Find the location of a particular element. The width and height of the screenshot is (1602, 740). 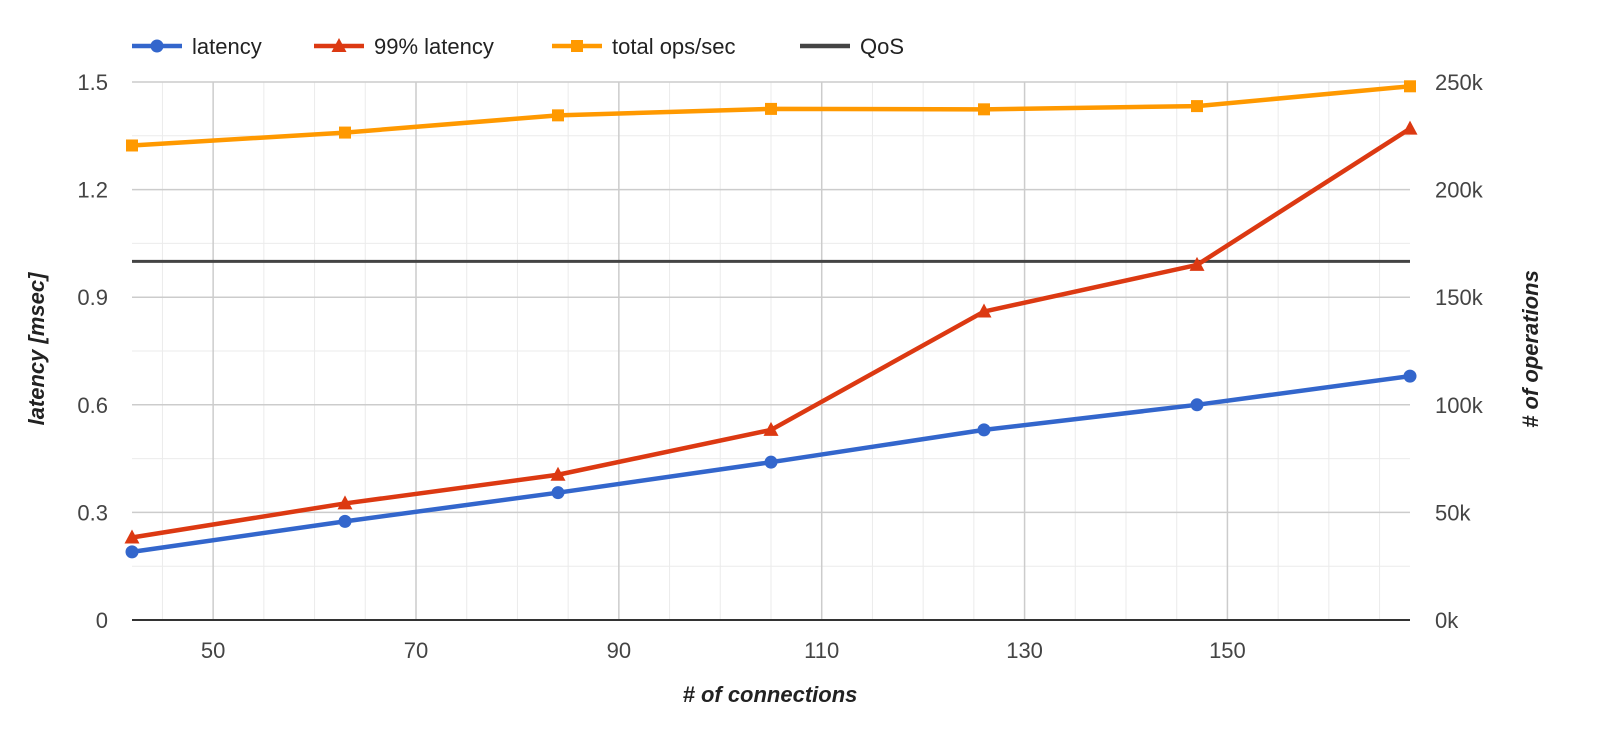

y-tick-label: 0.3 is located at coordinates (92, 512).